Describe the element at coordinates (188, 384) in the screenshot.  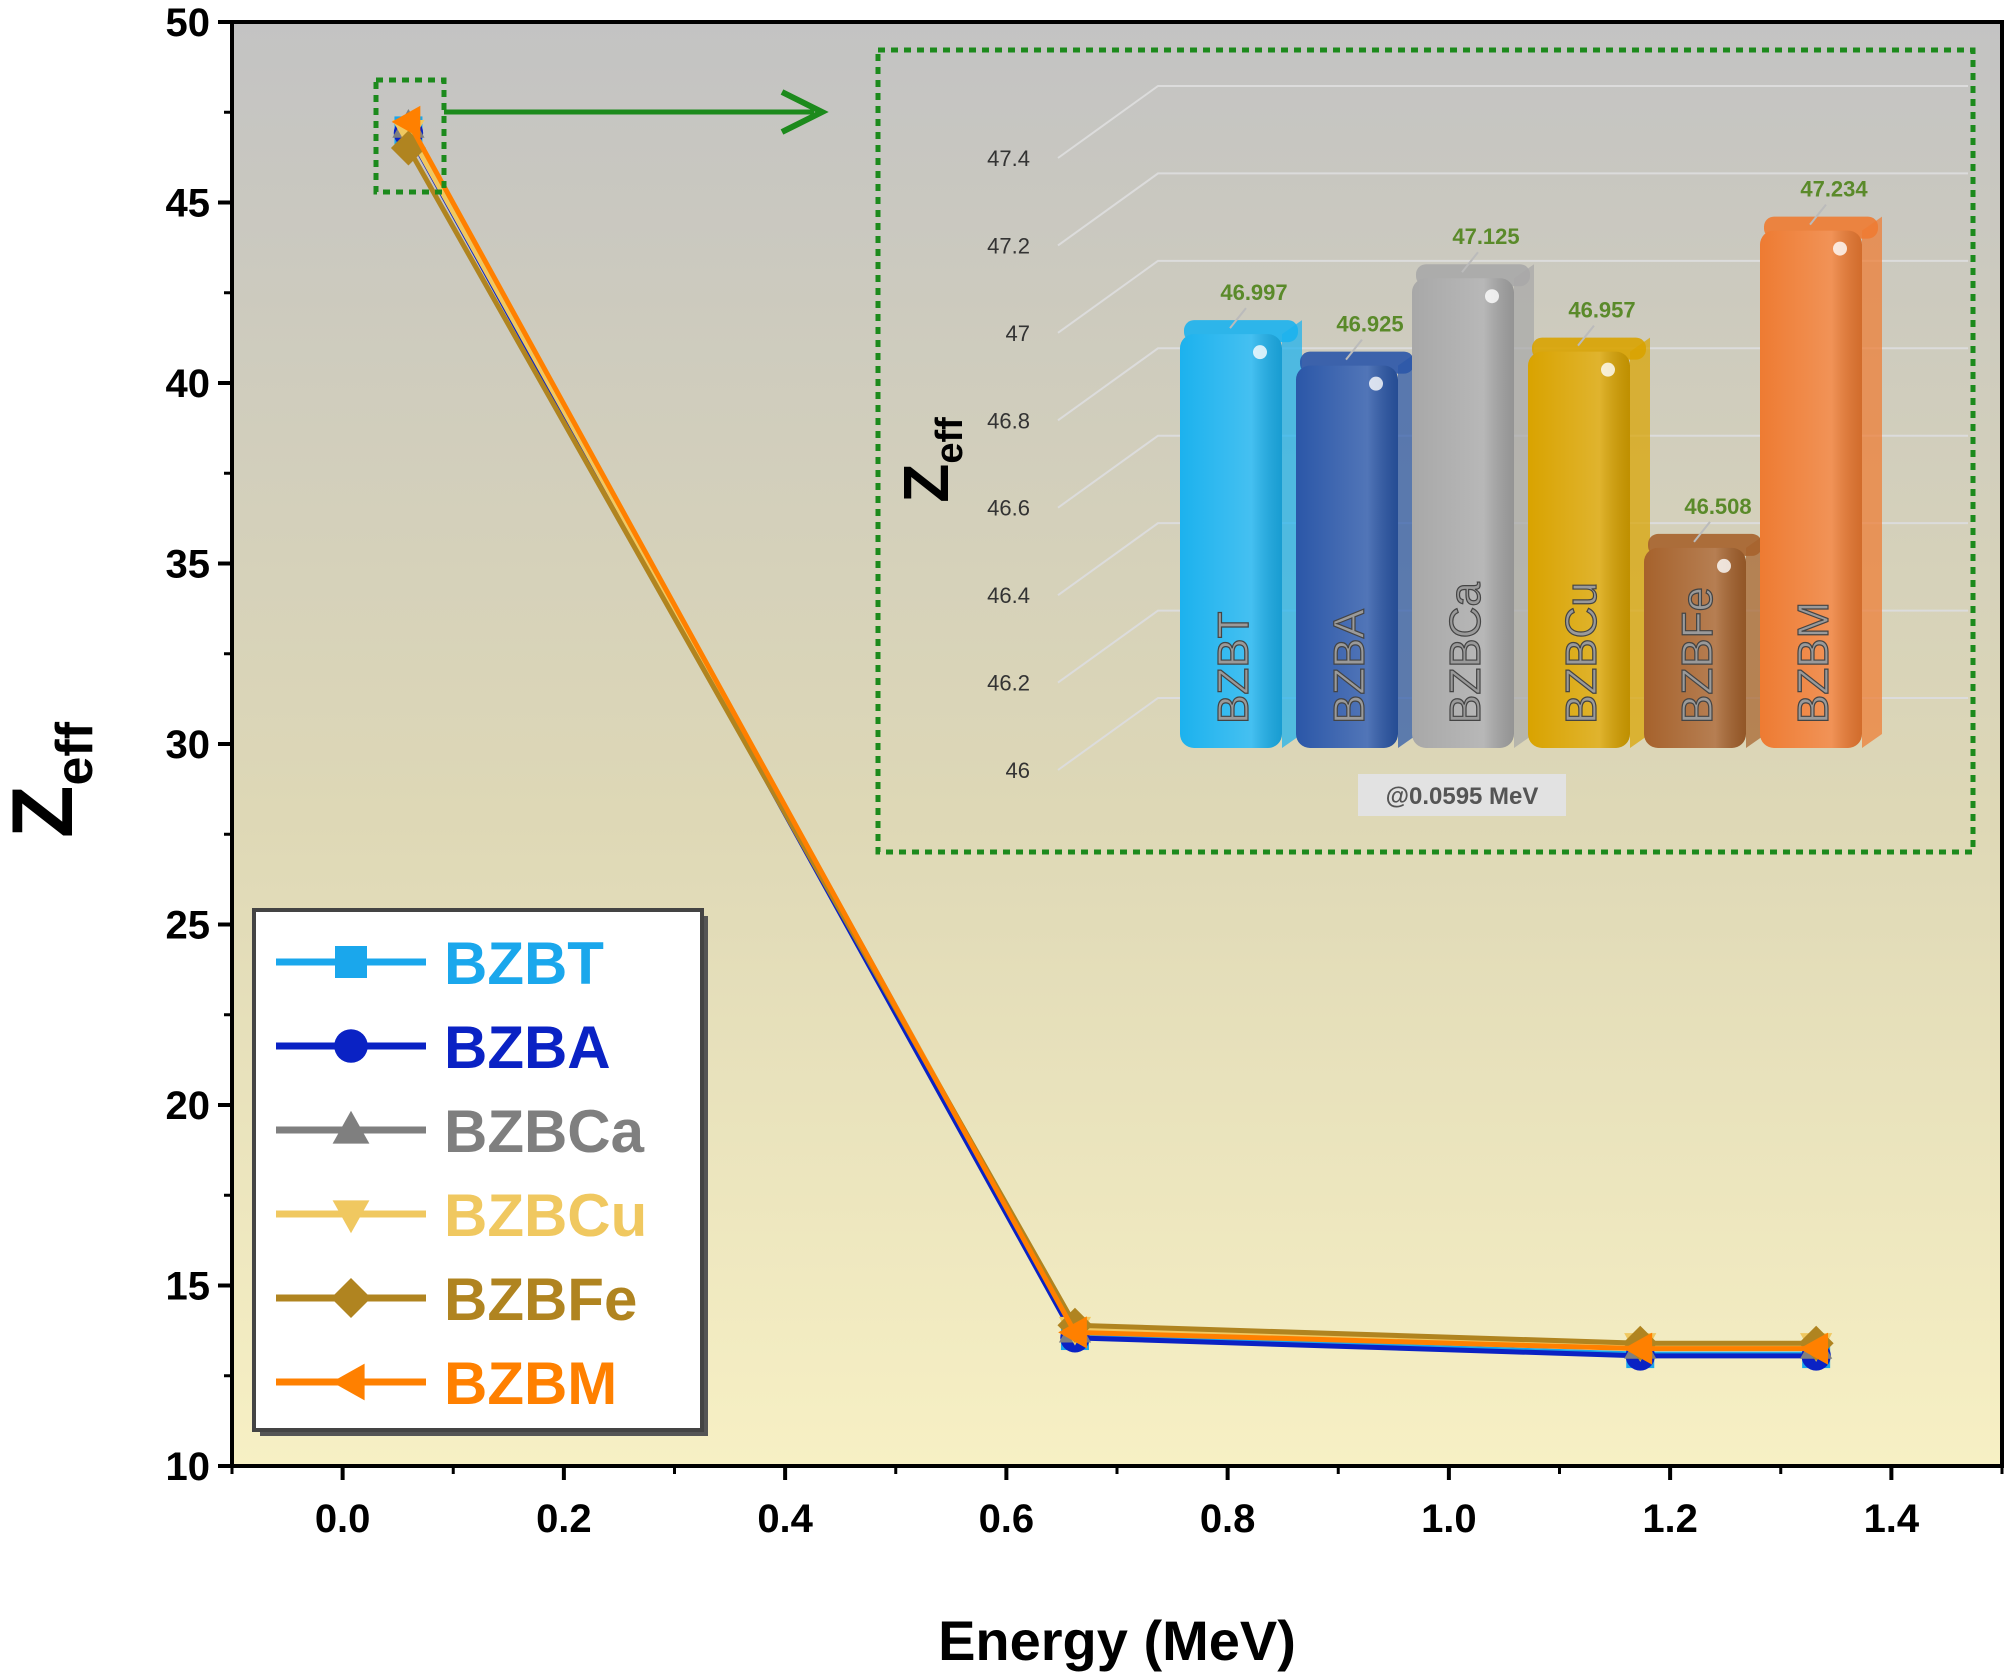
I see `y-tick-label: 40` at that location.